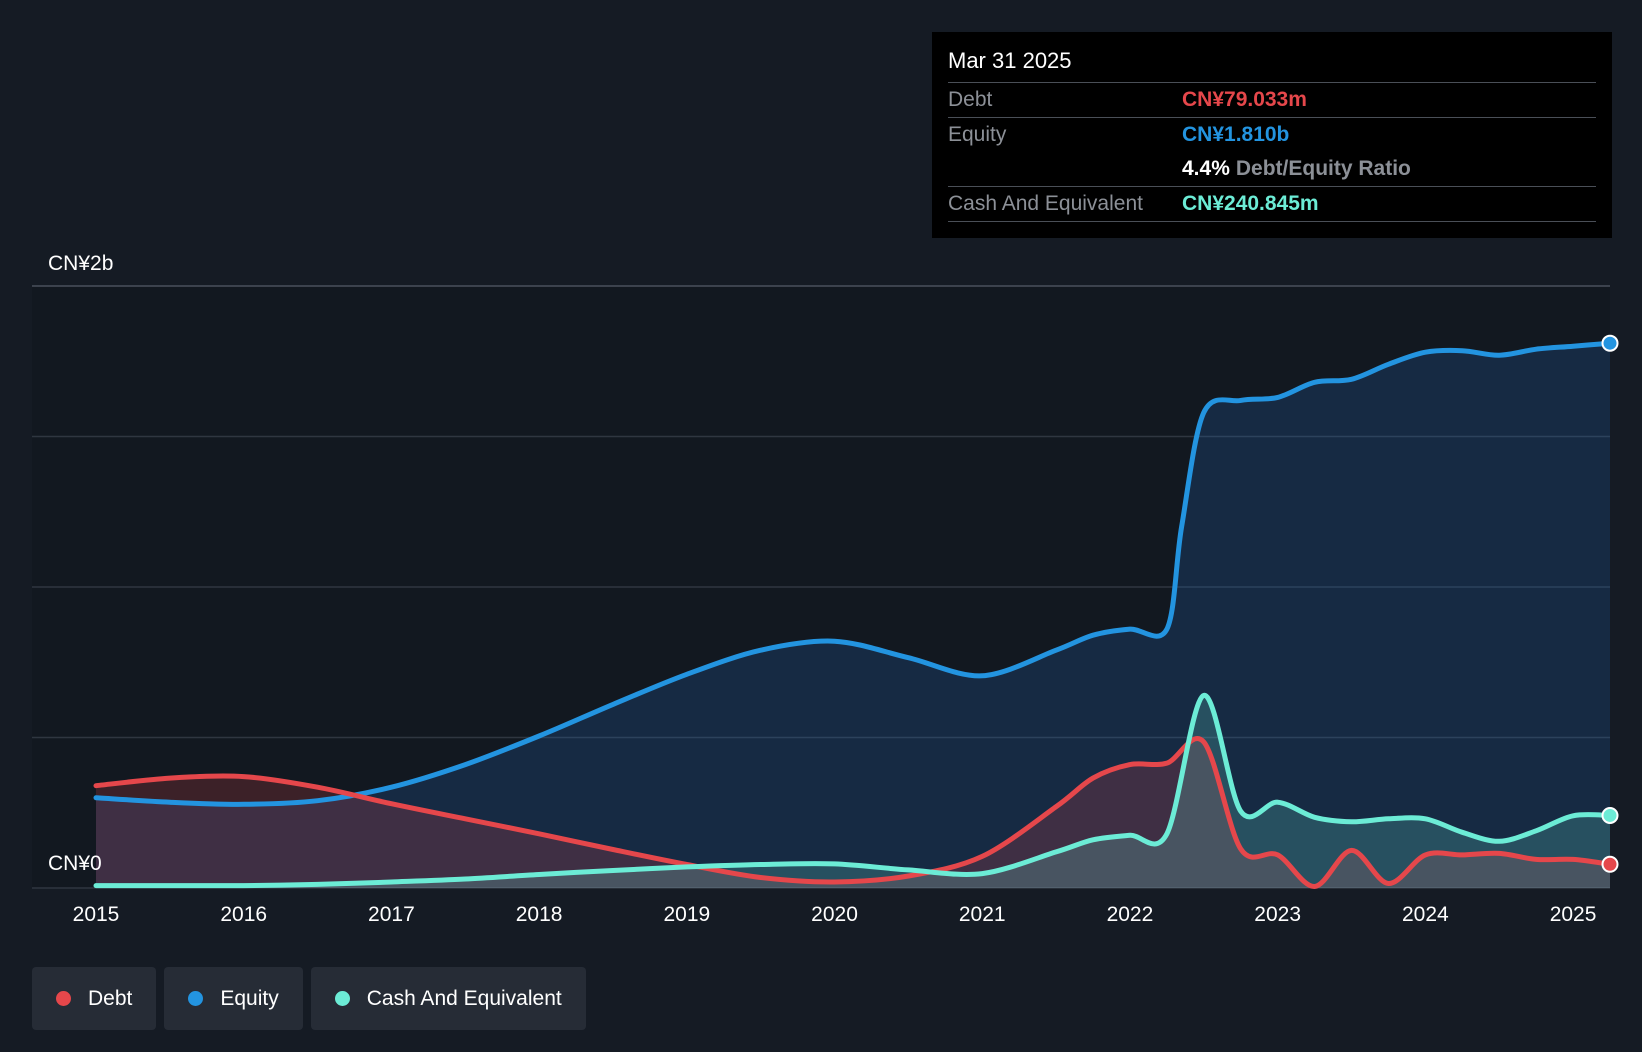  I want to click on series-endpoints, so click(1610, 603).